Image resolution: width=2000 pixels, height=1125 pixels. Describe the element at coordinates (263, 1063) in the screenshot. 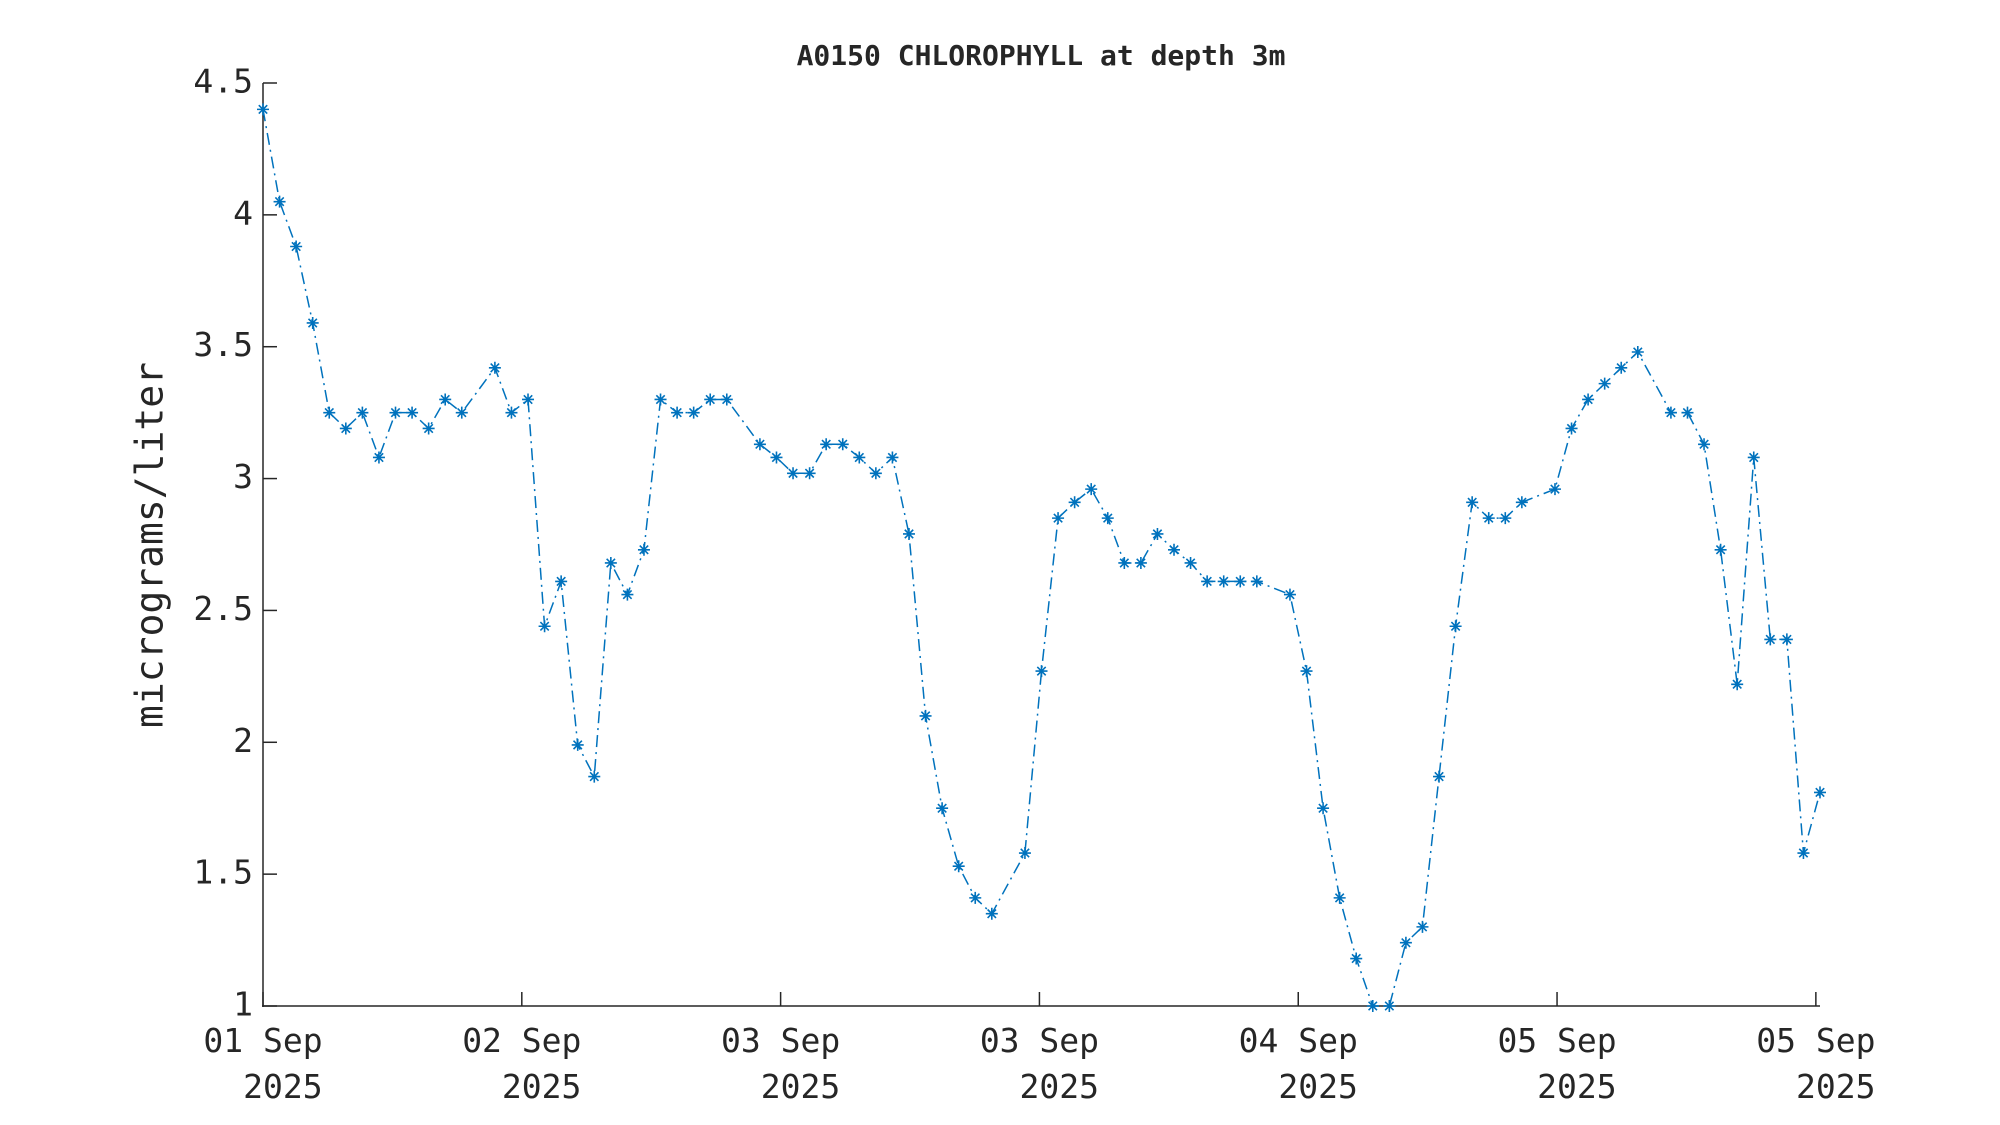

I see `x-tick-label: 01 Sep 2025` at that location.